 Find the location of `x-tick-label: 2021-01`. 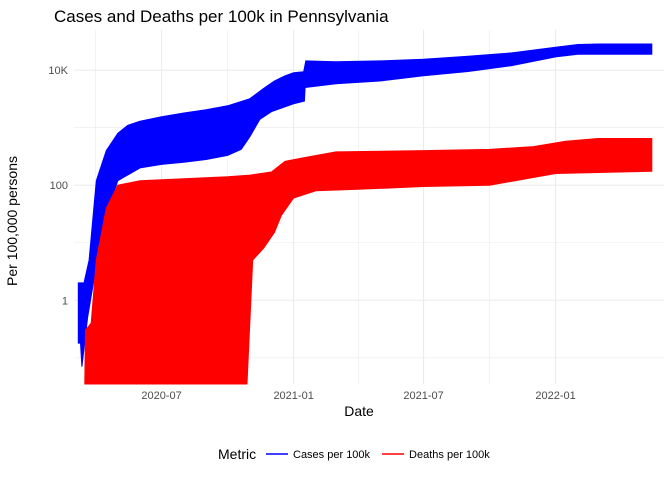

x-tick-label: 2021-01 is located at coordinates (293, 396).